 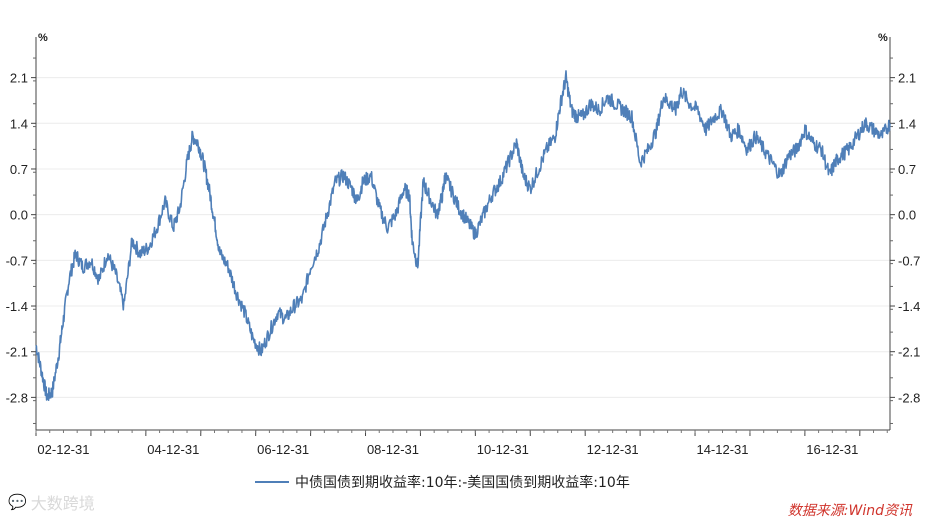 I want to click on legend: 中债国债到期收益率:10年:-美国国债到期收益率:10年, so click(x=442, y=482).